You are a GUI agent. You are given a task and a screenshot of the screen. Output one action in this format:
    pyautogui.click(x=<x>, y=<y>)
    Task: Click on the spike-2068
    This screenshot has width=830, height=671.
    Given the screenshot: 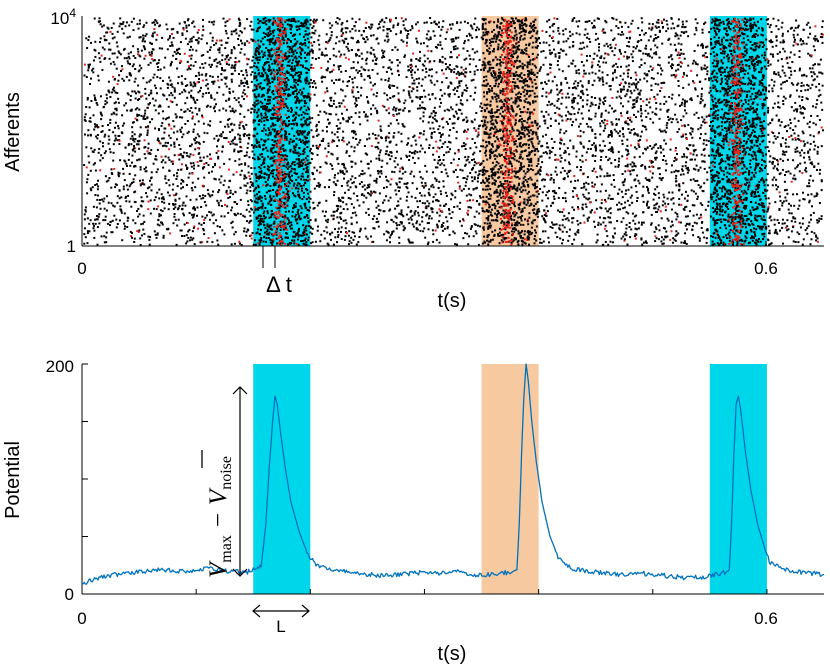 What is the action you would take?
    pyautogui.click(x=454, y=172)
    